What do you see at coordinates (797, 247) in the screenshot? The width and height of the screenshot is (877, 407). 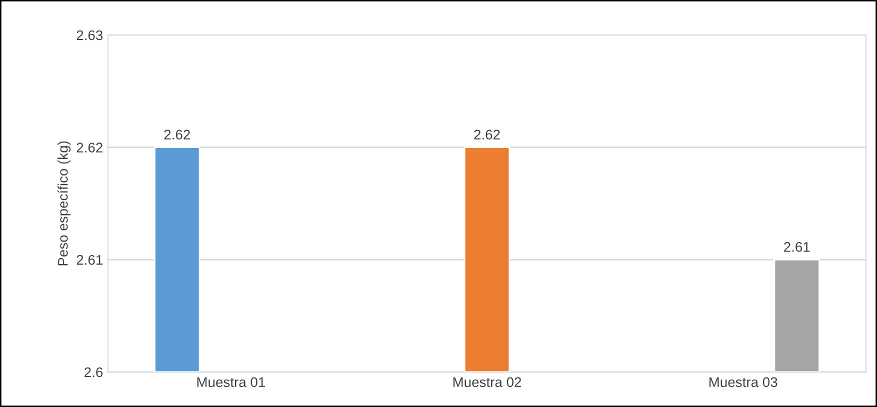 I see `data-label: 2.61` at bounding box center [797, 247].